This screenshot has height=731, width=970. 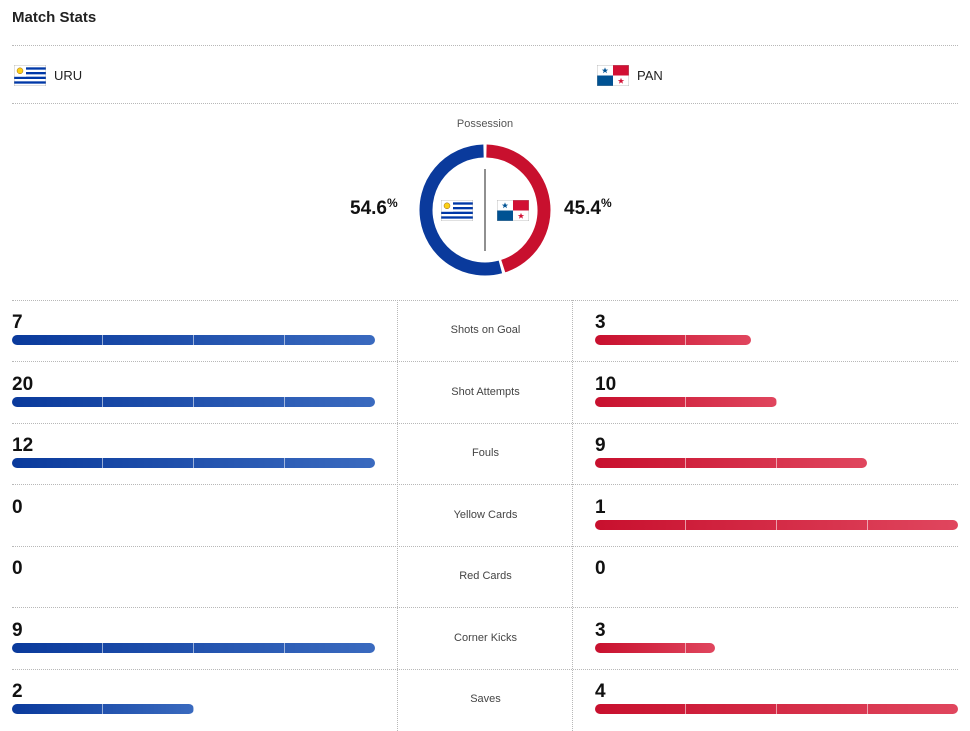 I want to click on stat-row: 9 Corner Kicks 3, so click(x=485, y=639).